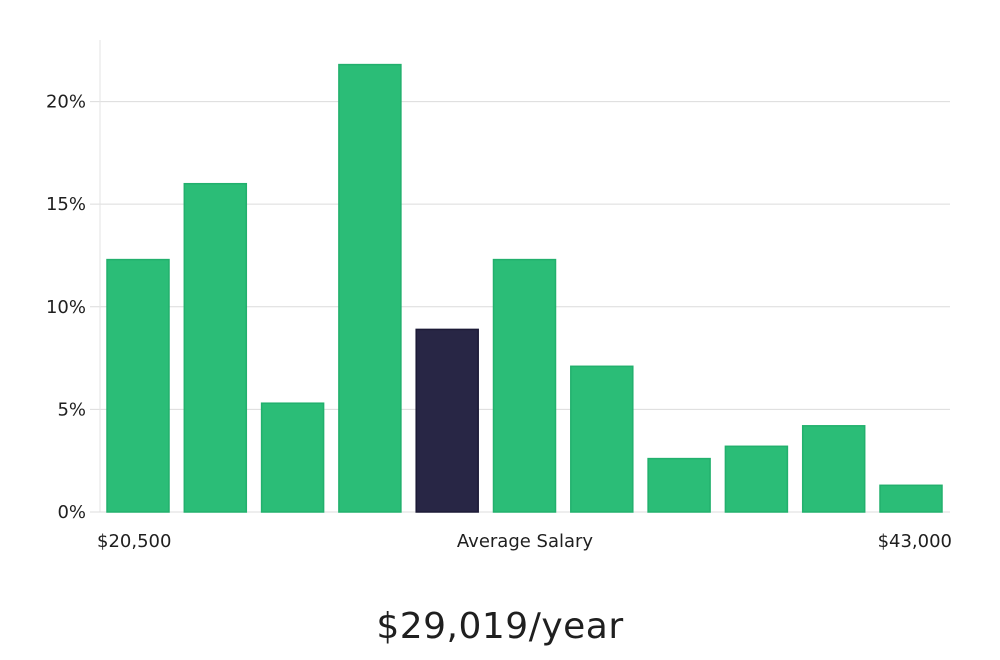  Describe the element at coordinates (447, 420) in the screenshot. I see `bar-average-salary` at that location.